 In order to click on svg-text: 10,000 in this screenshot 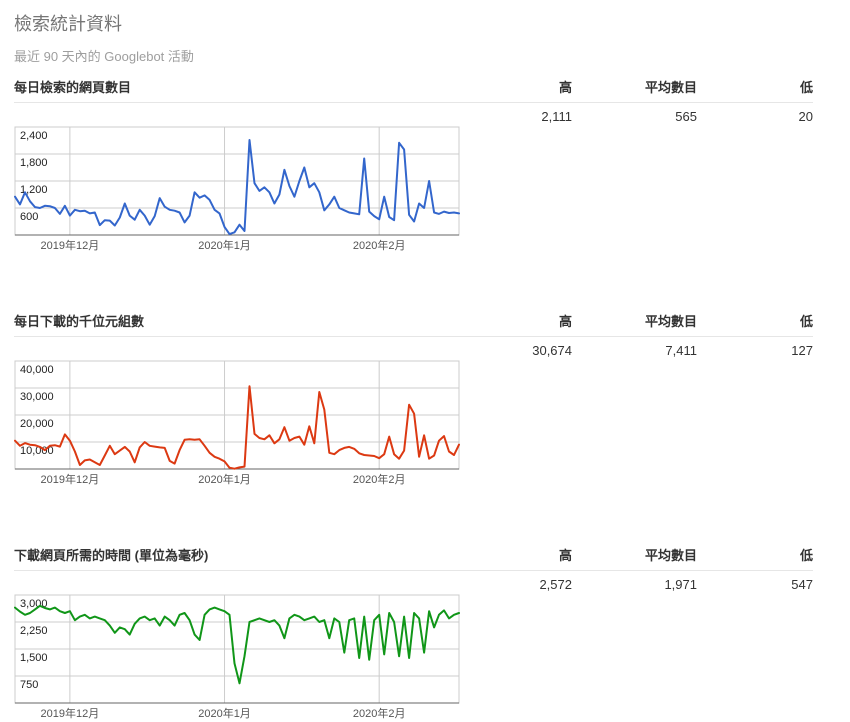, I will do `click(37, 451)`.